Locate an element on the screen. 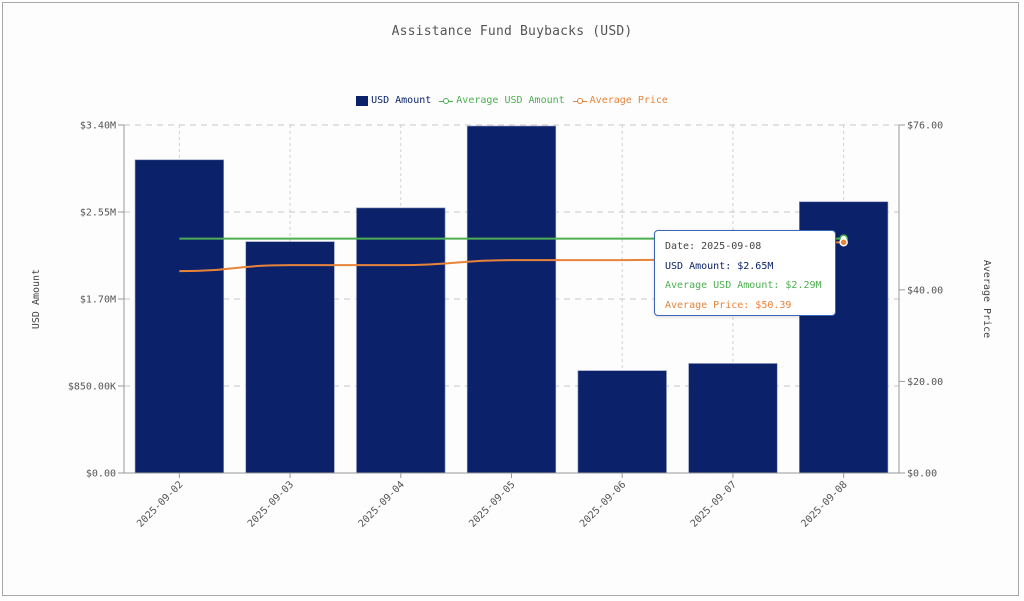 This screenshot has height=601, width=1024. y-tick-label: $0.00 is located at coordinates (101, 474).